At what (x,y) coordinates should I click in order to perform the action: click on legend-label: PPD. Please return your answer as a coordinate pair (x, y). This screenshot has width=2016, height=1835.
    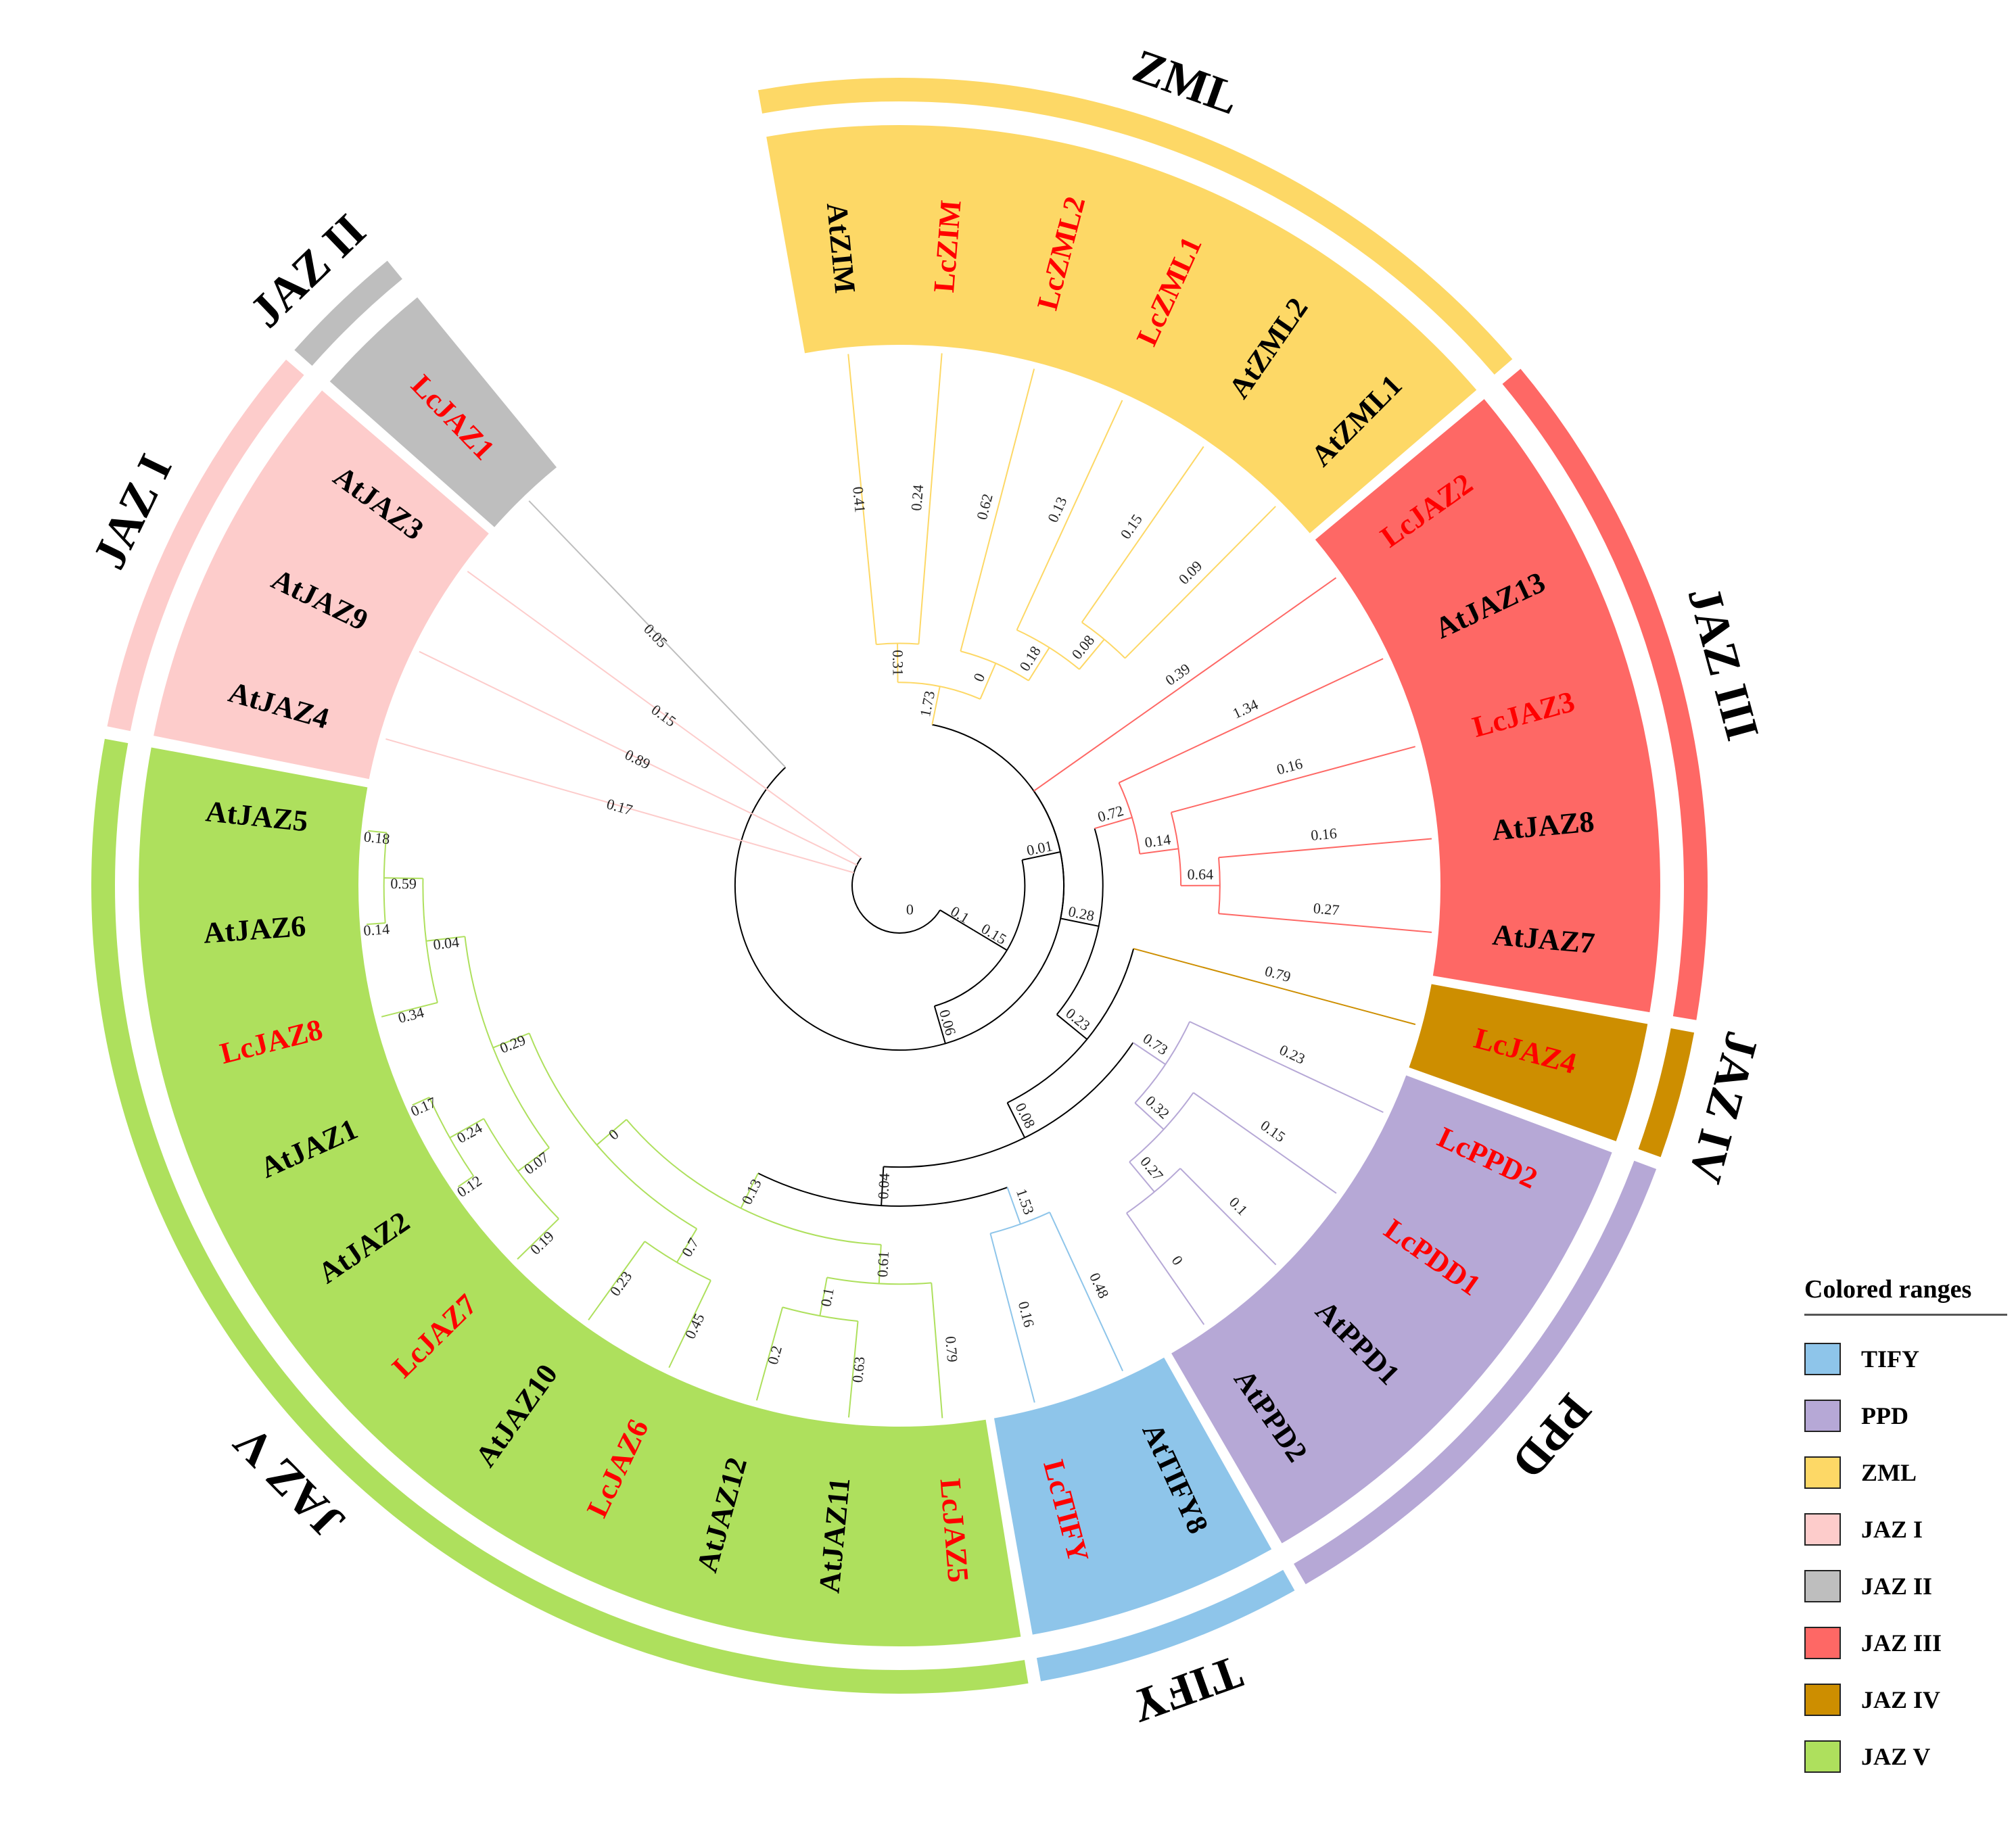
    Looking at the image, I should click on (1884, 1416).